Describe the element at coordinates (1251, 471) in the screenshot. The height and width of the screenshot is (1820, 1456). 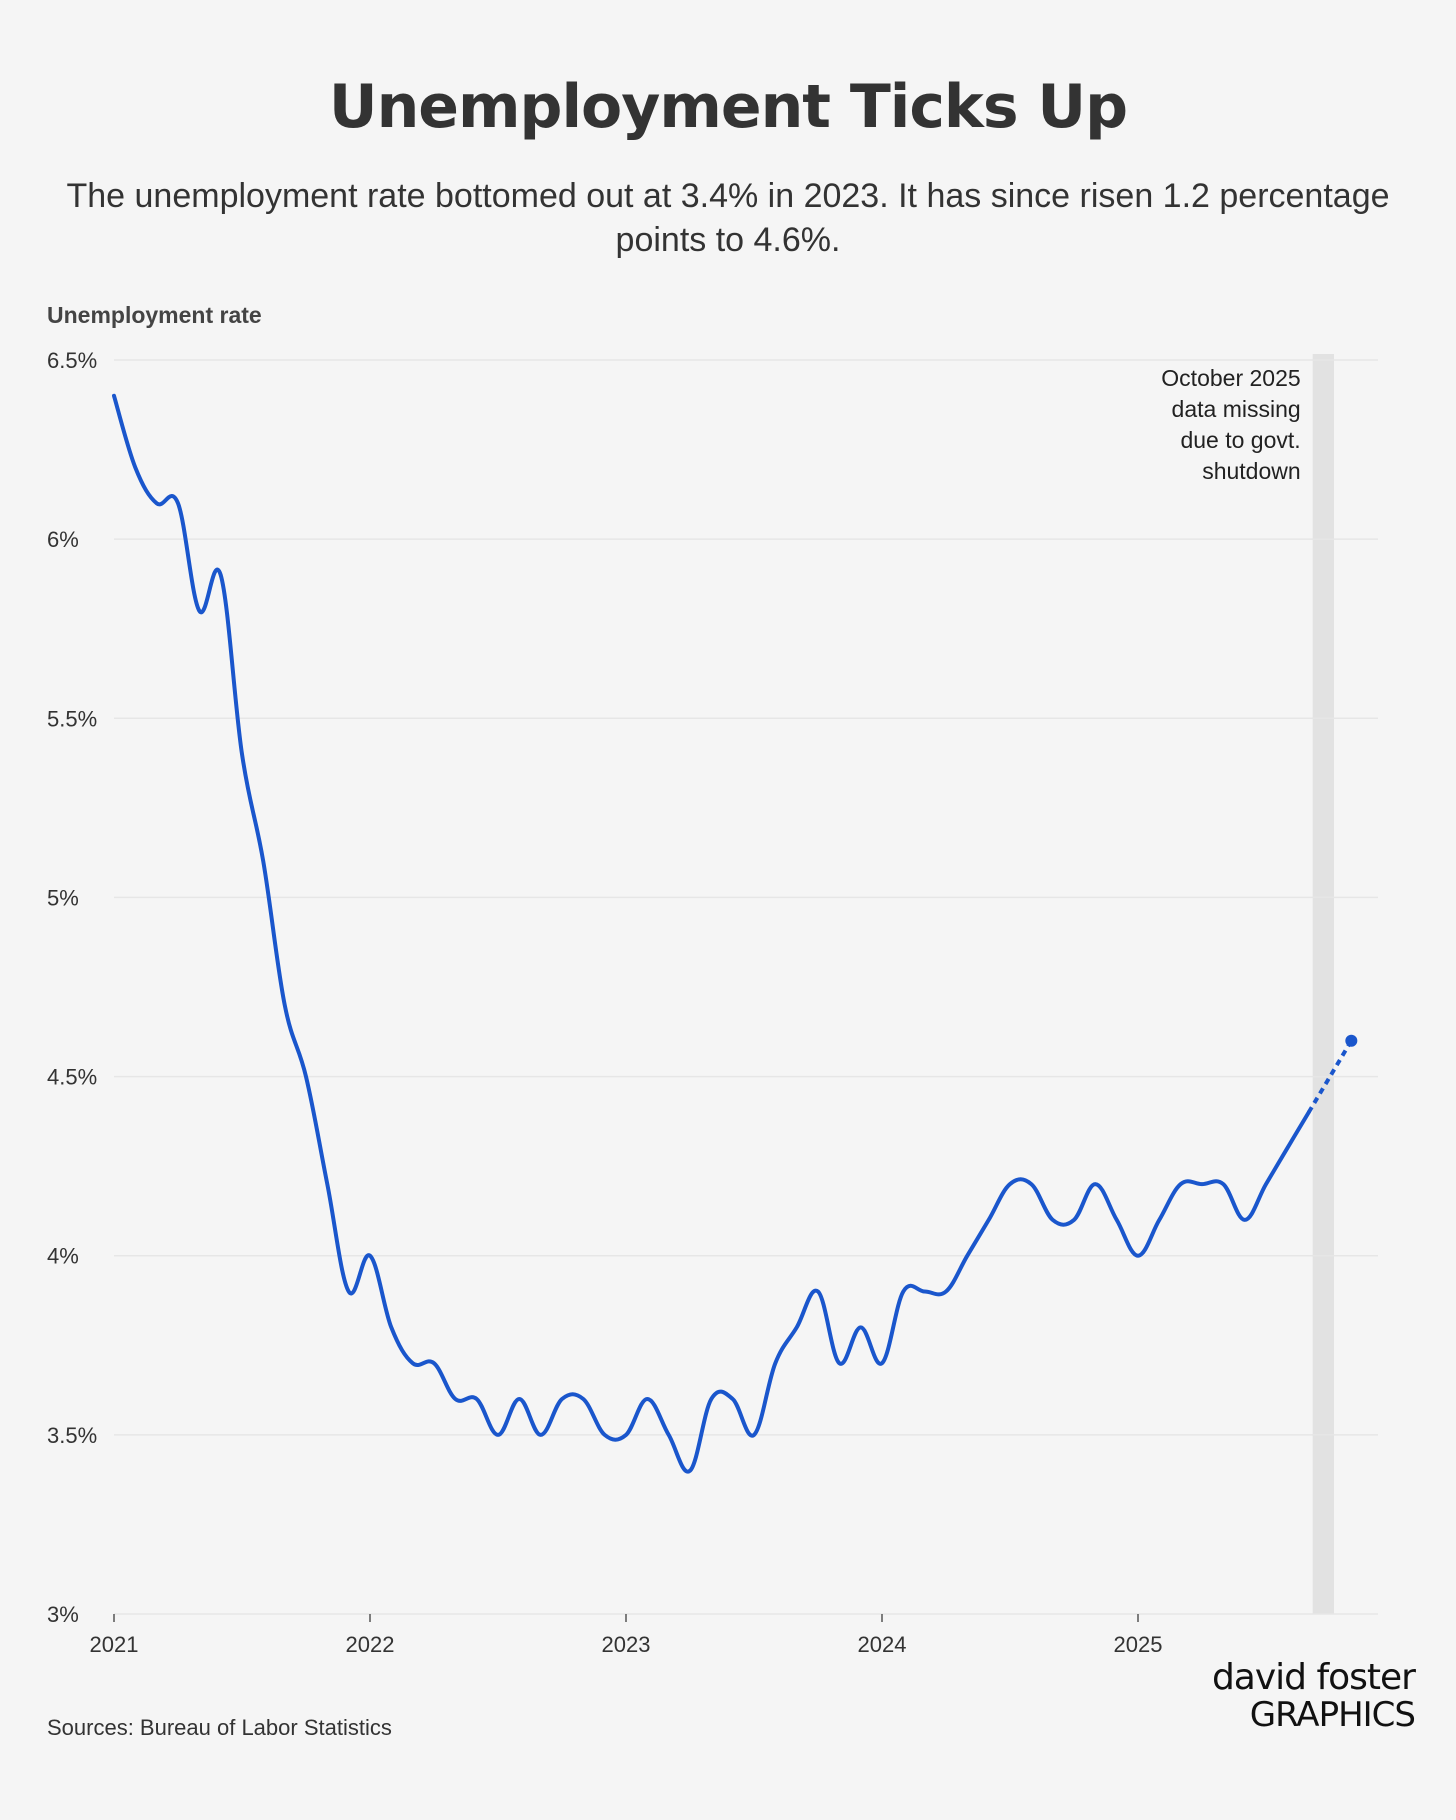
I see `annotation-line: shutdown` at that location.